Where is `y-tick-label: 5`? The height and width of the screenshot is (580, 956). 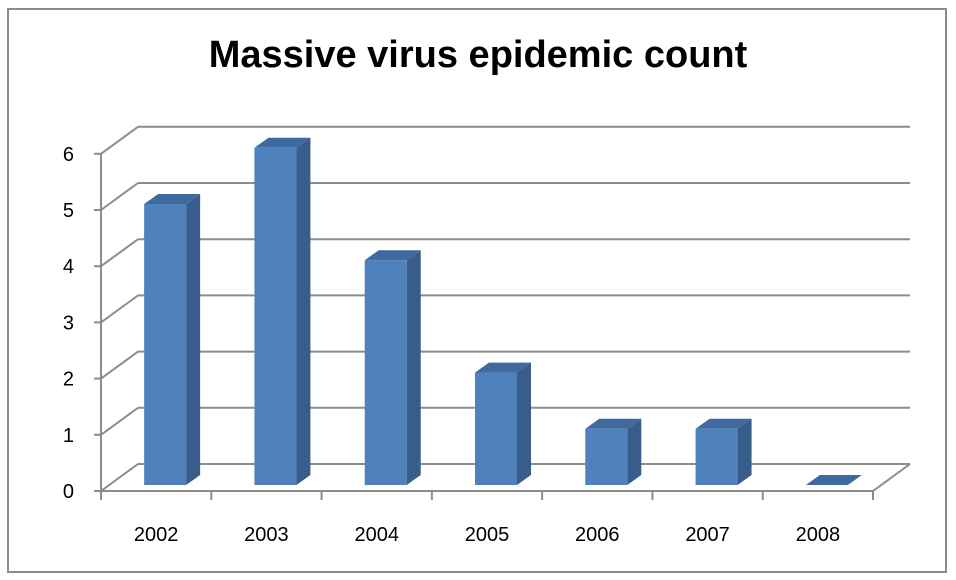
y-tick-label: 5 is located at coordinates (68, 211).